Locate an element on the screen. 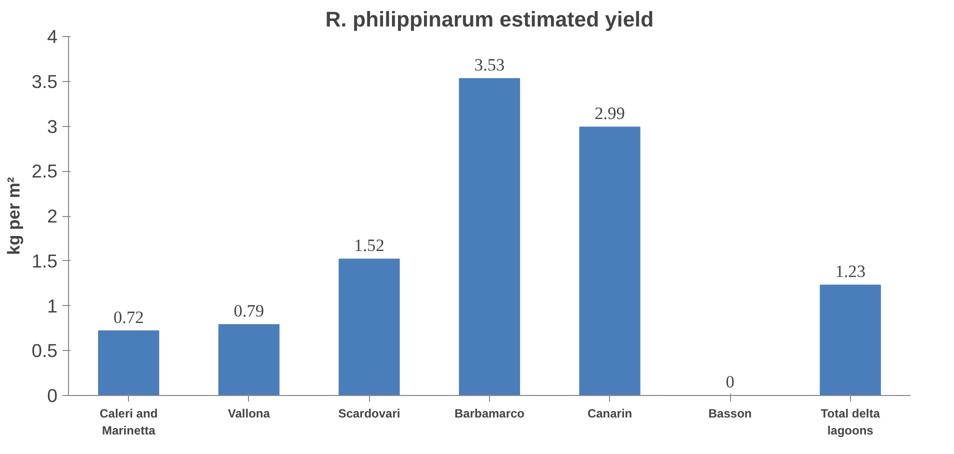 This screenshot has width=954, height=454. y-tick-label: 4 is located at coordinates (52, 36).